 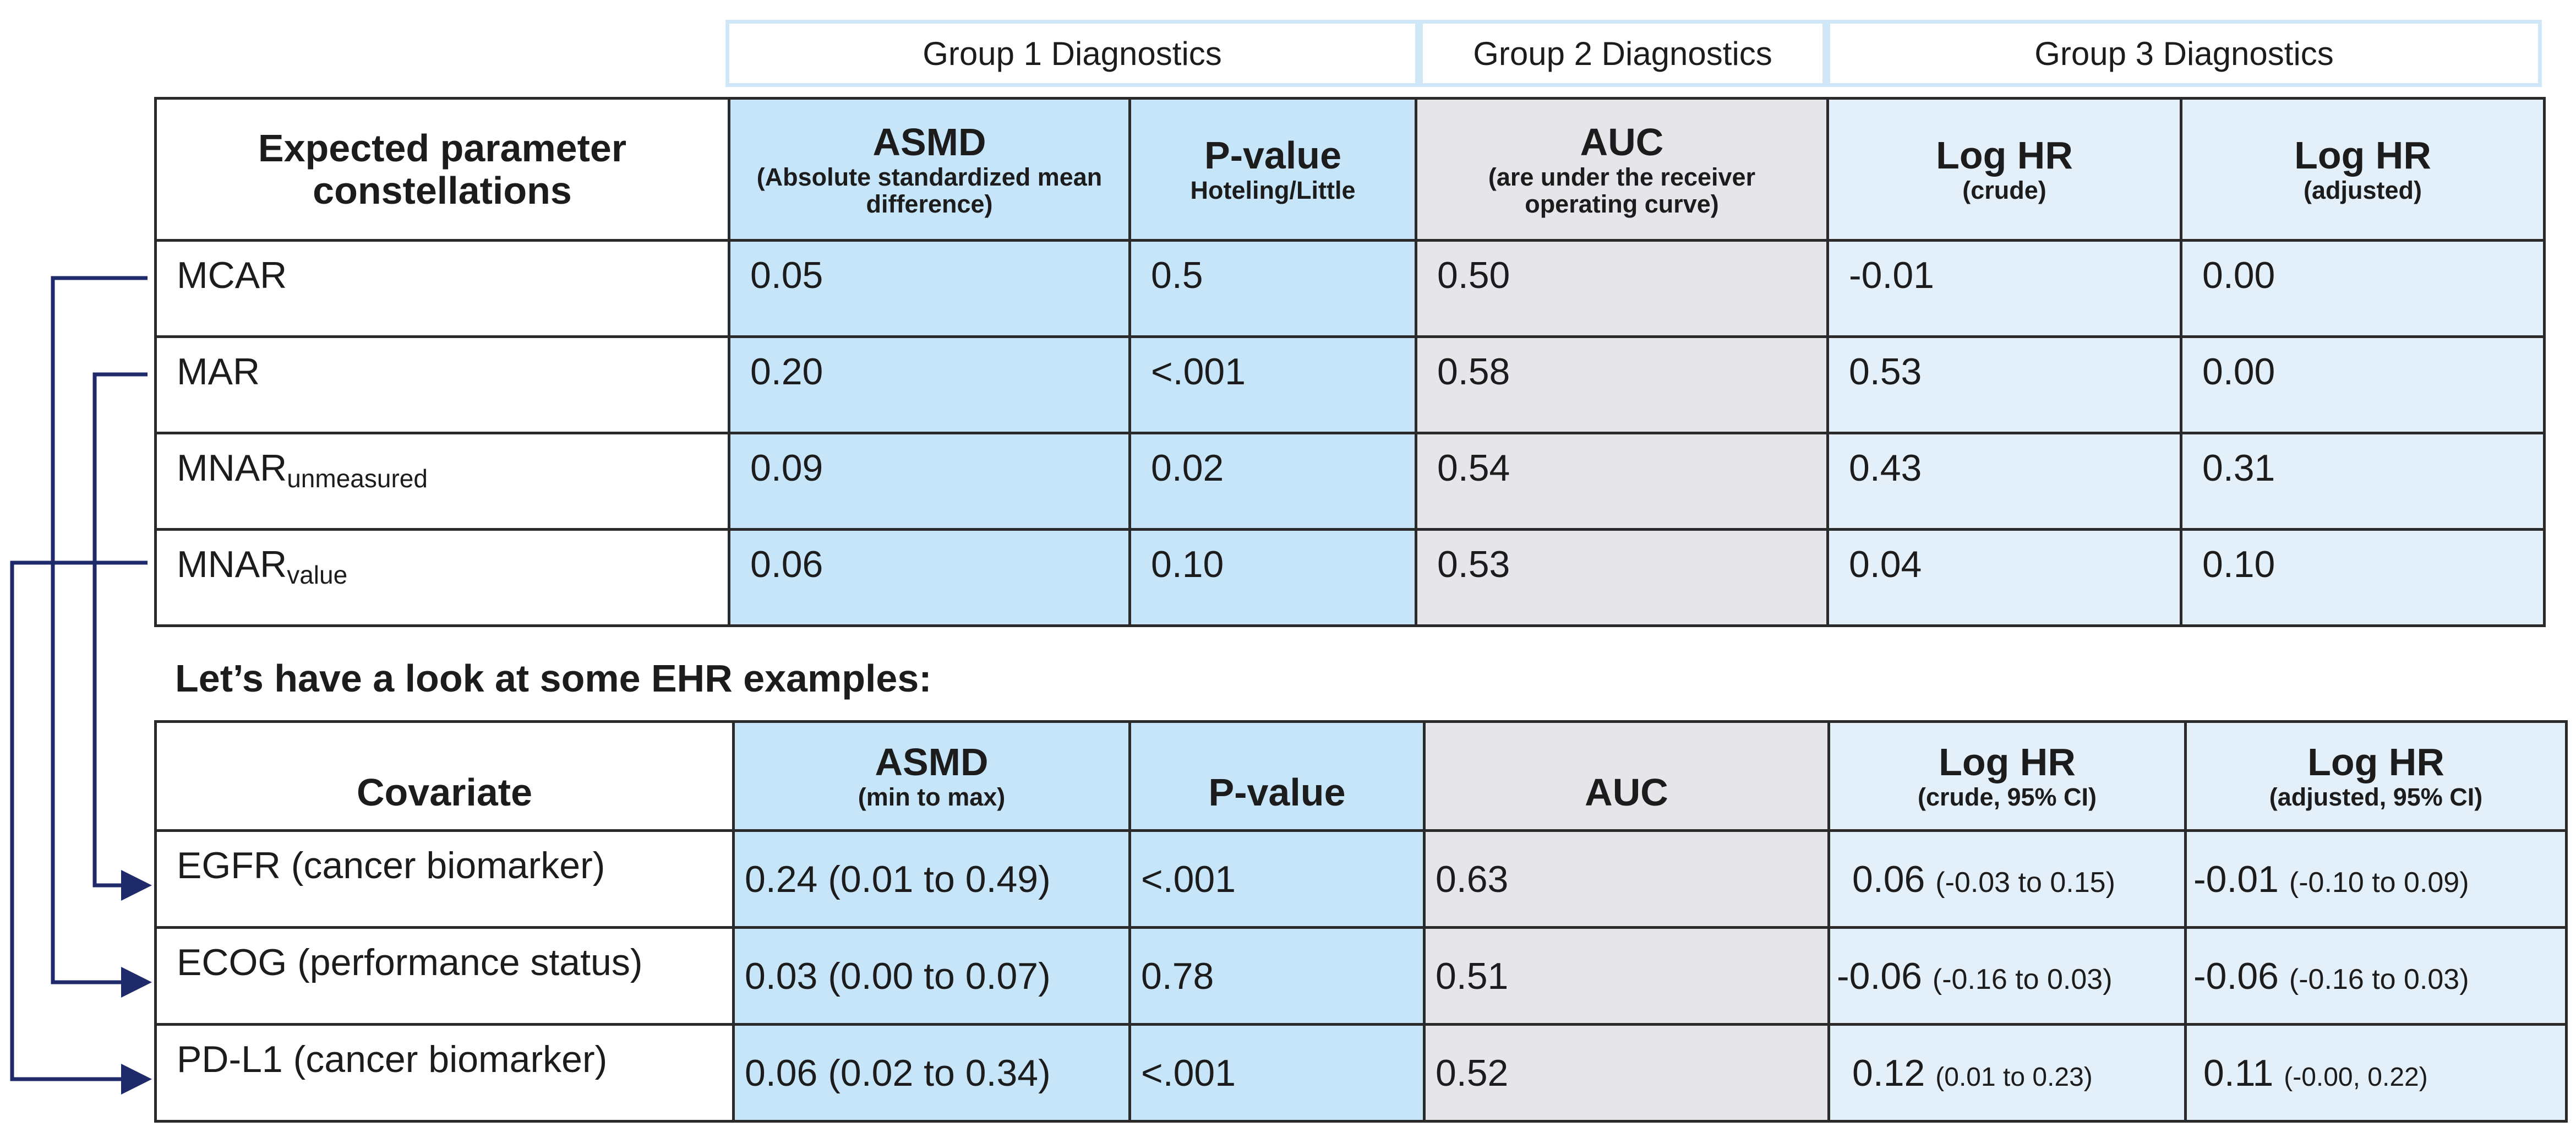 I want to click on loghr-crude-cell: 0.12 (0.01 to 0.23), so click(x=2007, y=1073).